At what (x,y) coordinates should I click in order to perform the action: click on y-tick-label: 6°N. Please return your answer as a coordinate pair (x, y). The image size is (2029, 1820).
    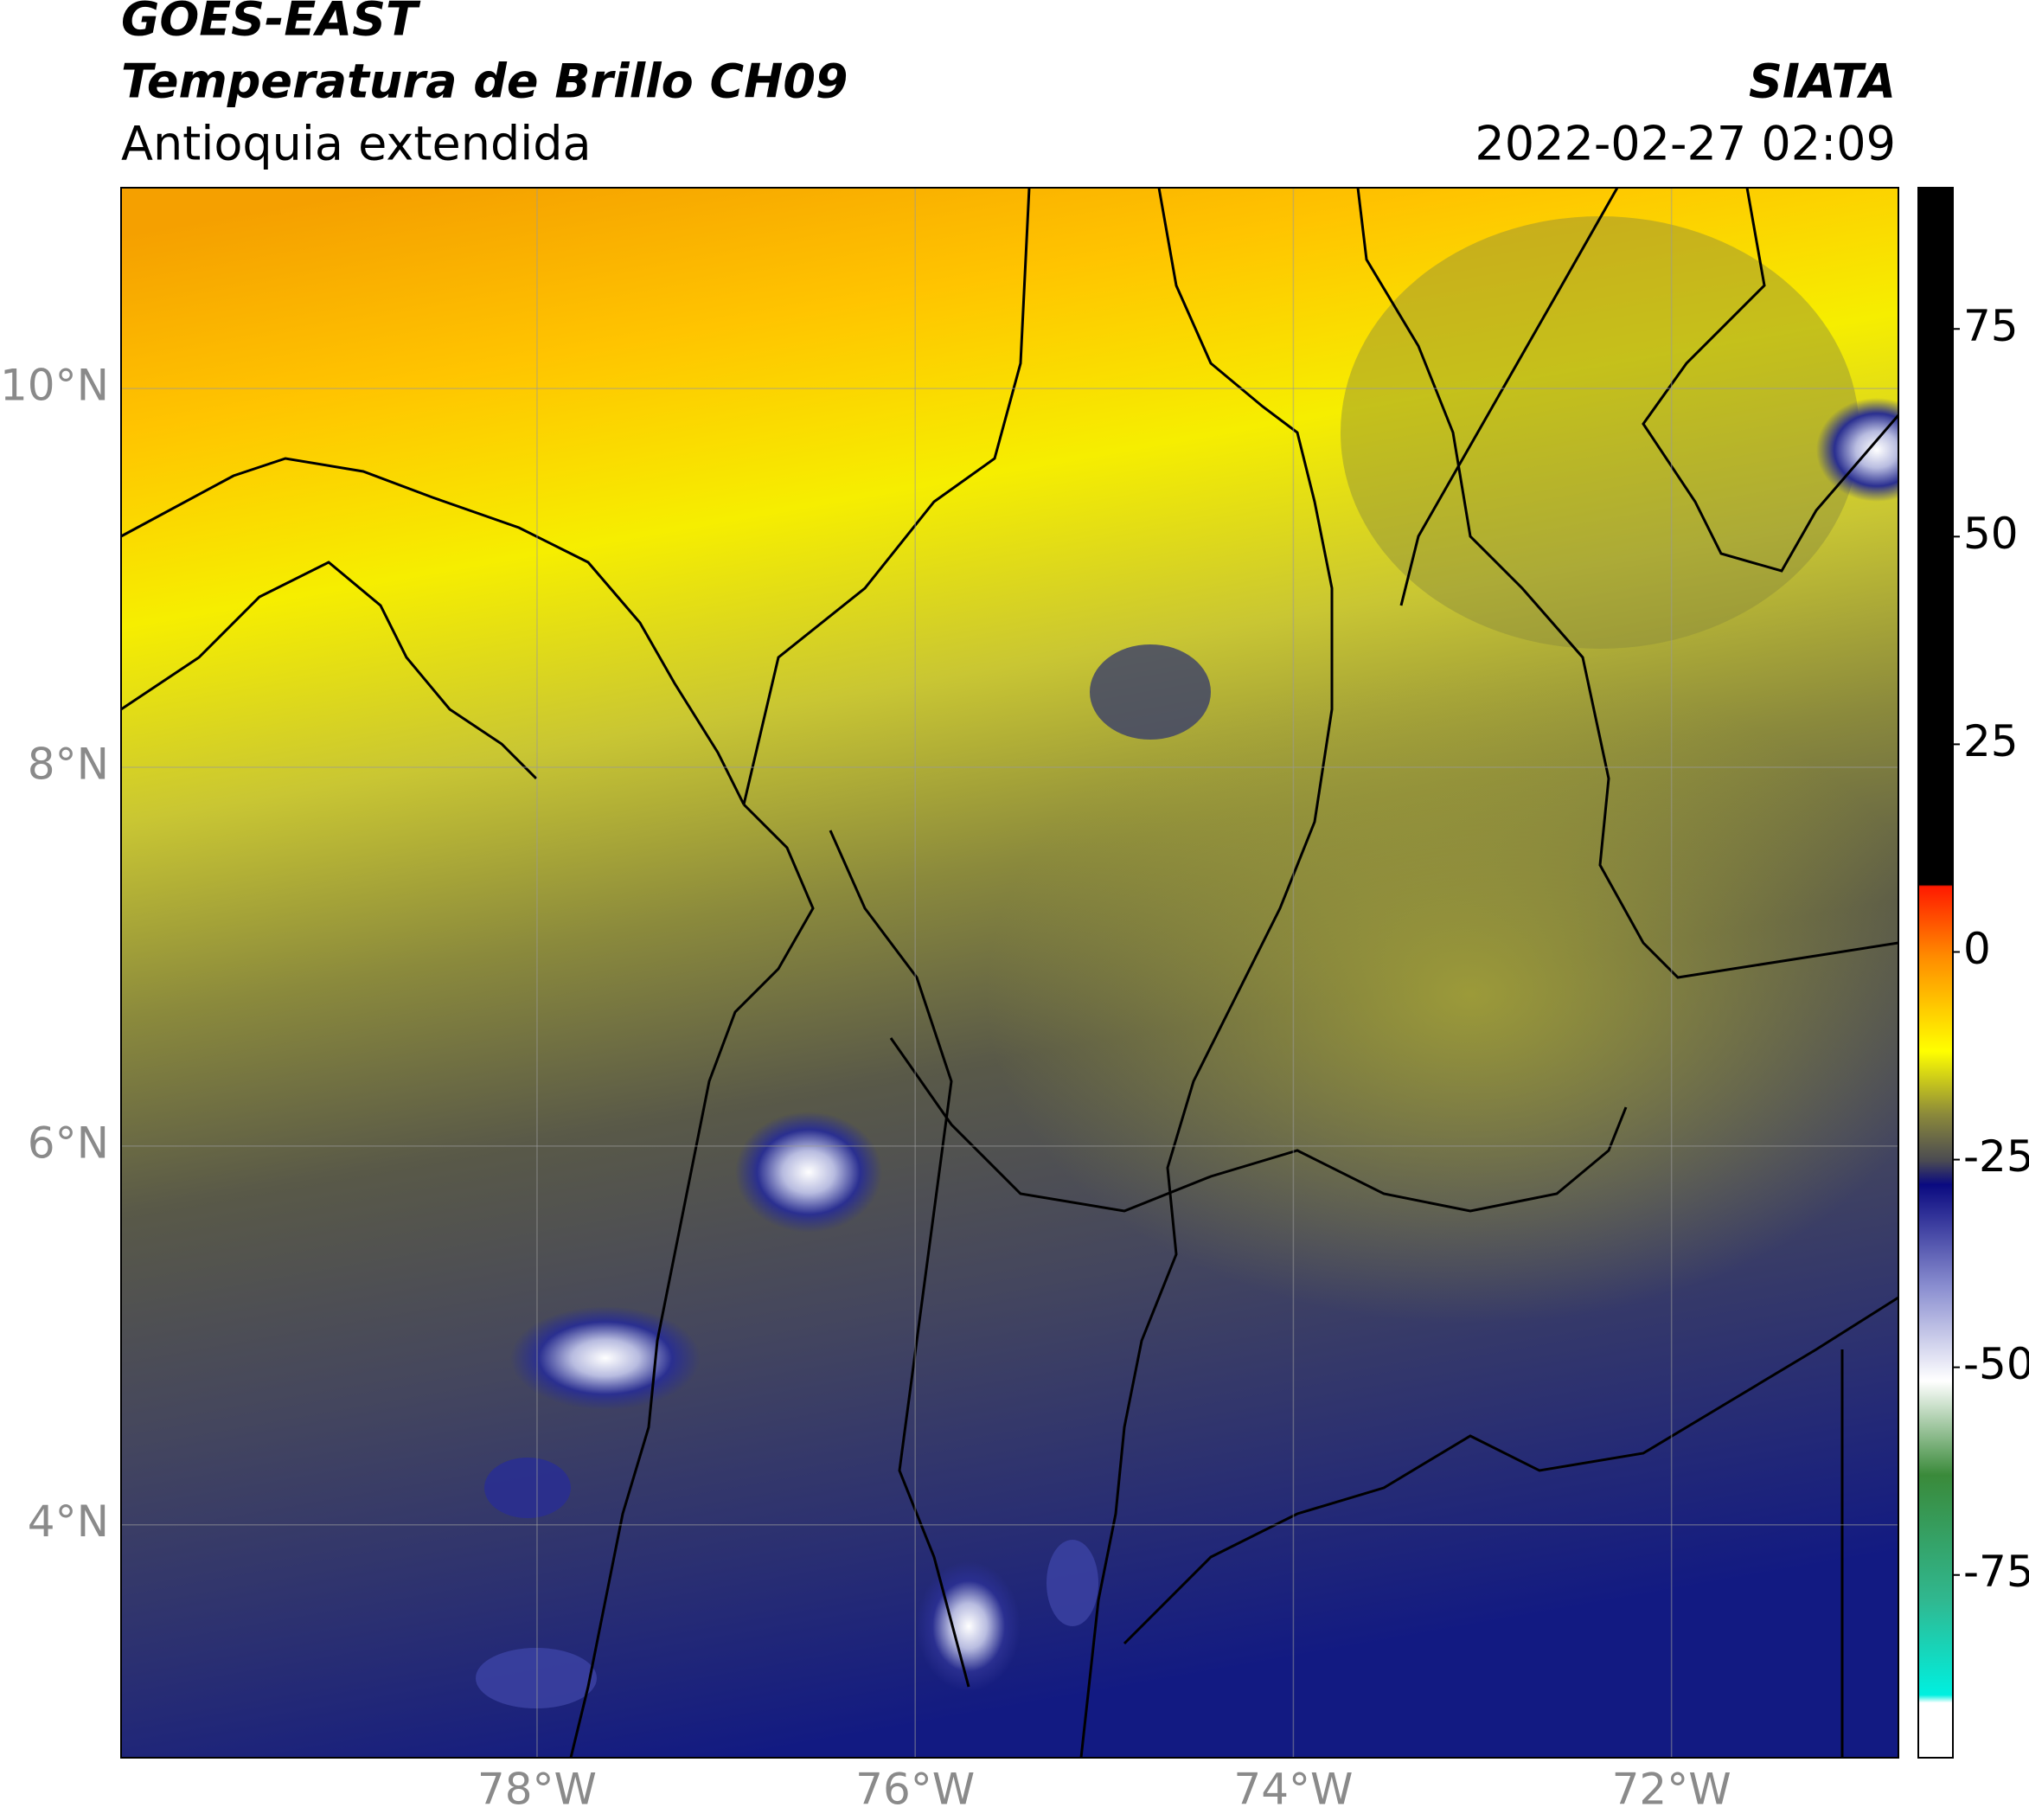
    Looking at the image, I should click on (68, 1143).